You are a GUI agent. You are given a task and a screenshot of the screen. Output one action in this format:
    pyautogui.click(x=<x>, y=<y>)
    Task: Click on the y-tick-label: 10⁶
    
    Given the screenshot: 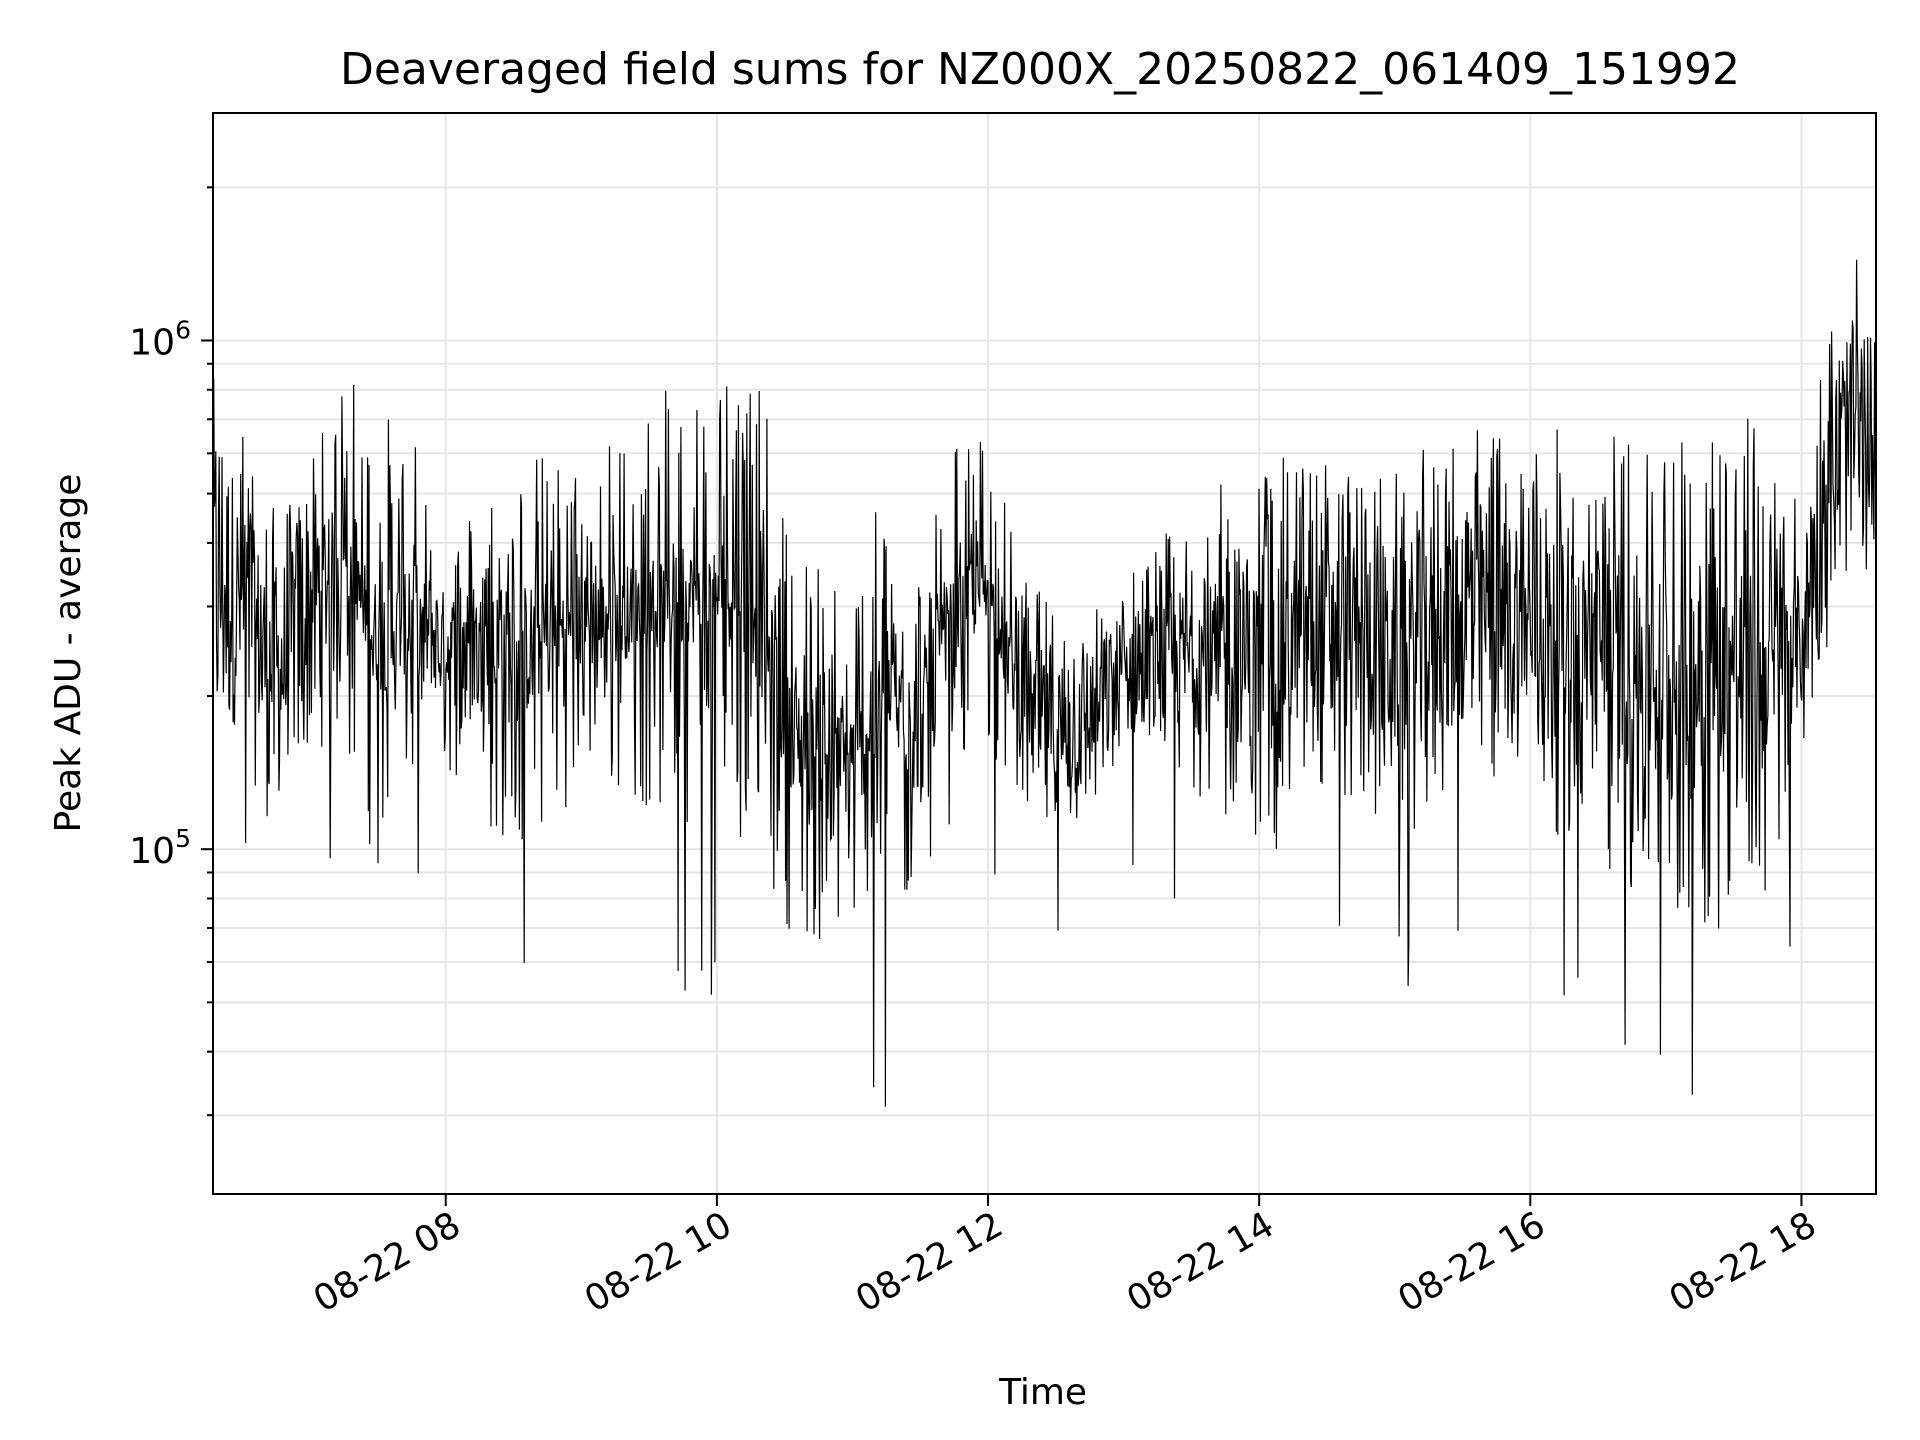 What is the action you would take?
    pyautogui.click(x=160, y=339)
    